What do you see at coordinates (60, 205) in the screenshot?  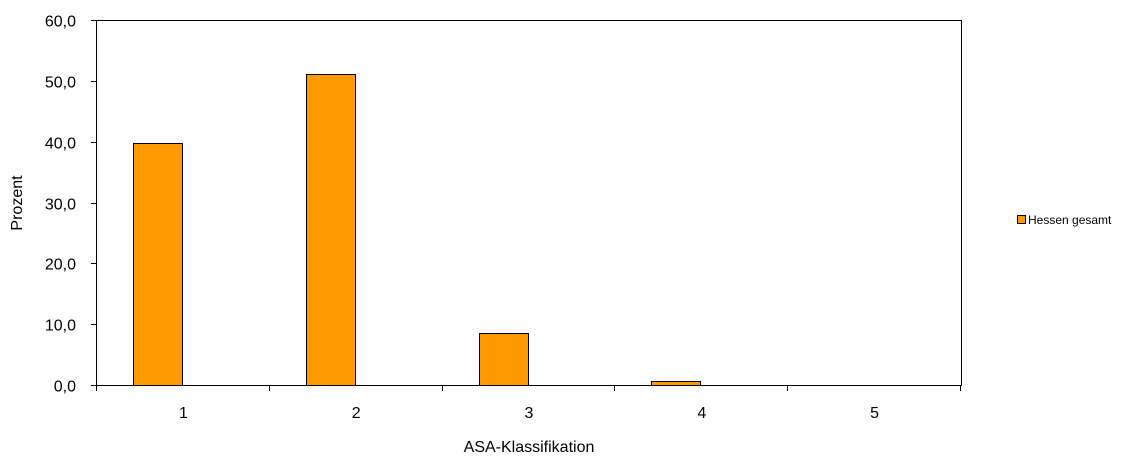 I see `y-tick-label: 30,0` at bounding box center [60, 205].